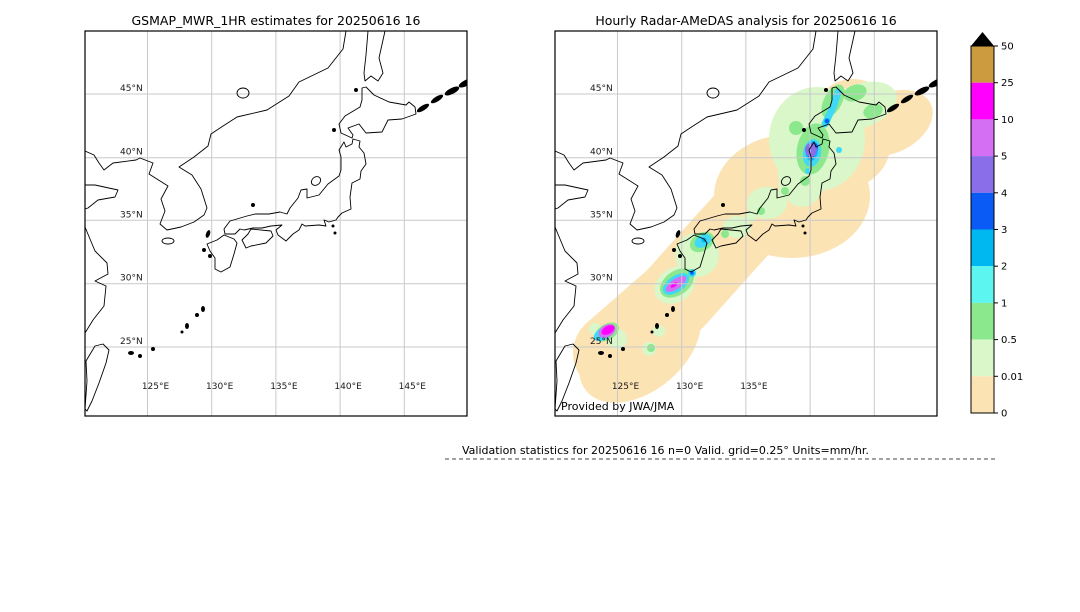 The height and width of the screenshot is (612, 1080). I want to click on precip-purple, so click(811, 150).